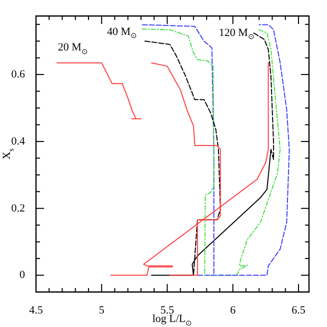  I want to click on x-tick-label: 5, so click(101, 310).